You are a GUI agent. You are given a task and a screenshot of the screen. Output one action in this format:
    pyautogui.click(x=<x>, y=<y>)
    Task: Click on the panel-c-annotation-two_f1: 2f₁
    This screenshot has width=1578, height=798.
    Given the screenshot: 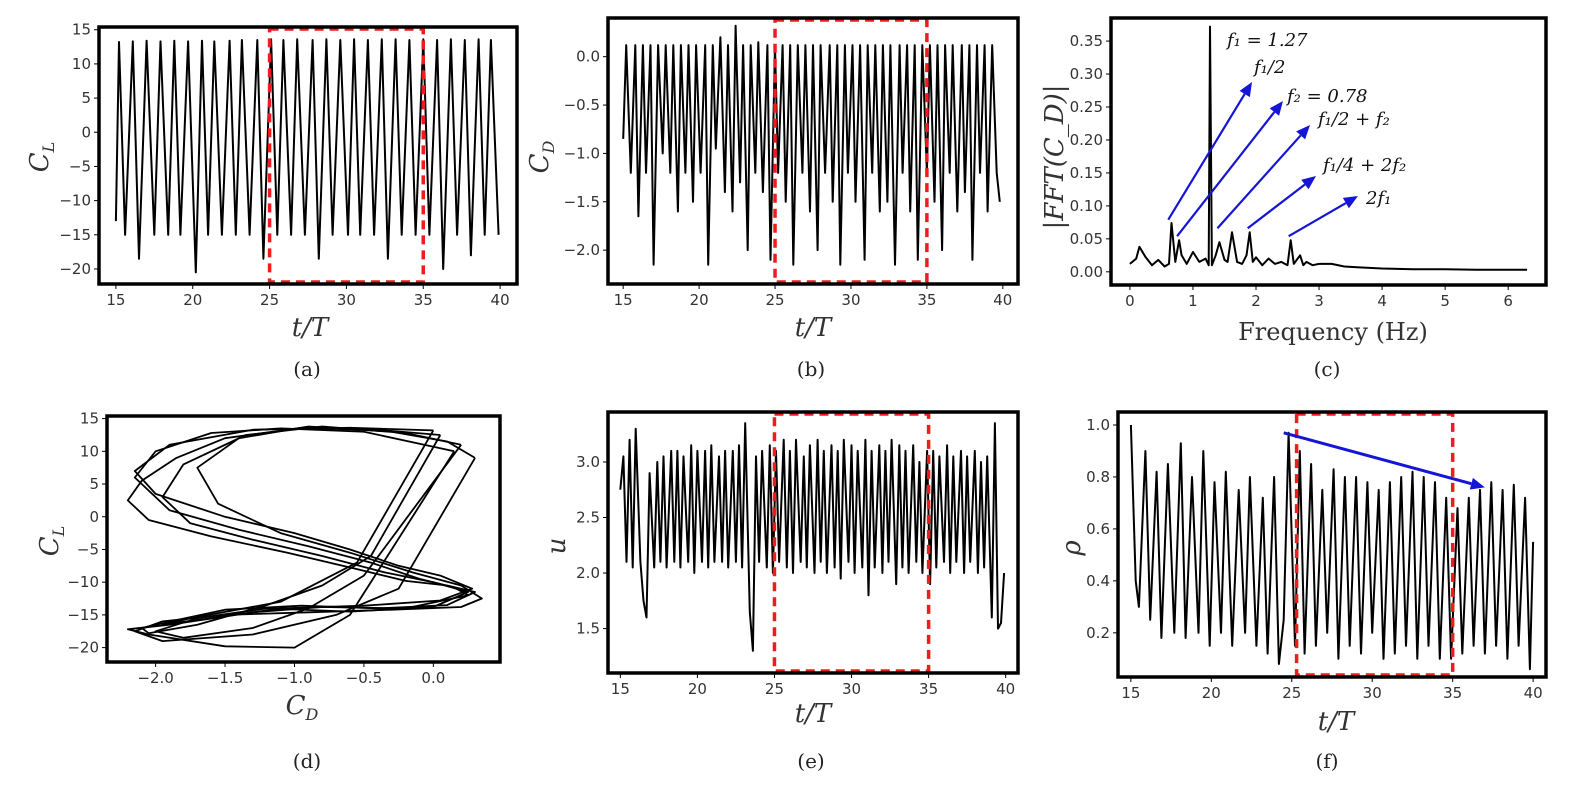 What is the action you would take?
    pyautogui.click(x=1378, y=198)
    